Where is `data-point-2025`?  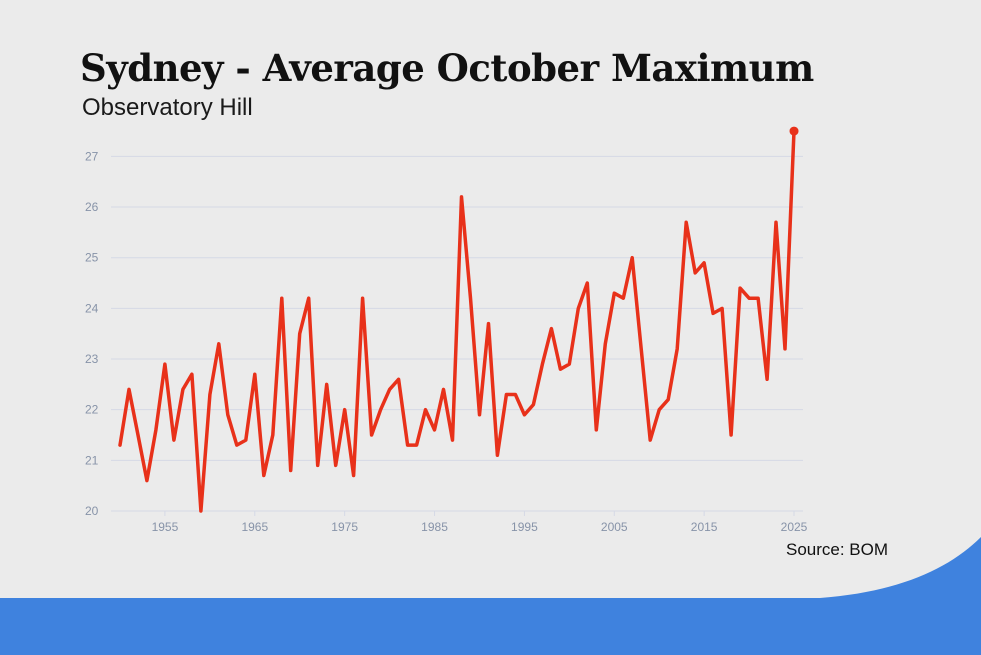 data-point-2025 is located at coordinates (794, 131).